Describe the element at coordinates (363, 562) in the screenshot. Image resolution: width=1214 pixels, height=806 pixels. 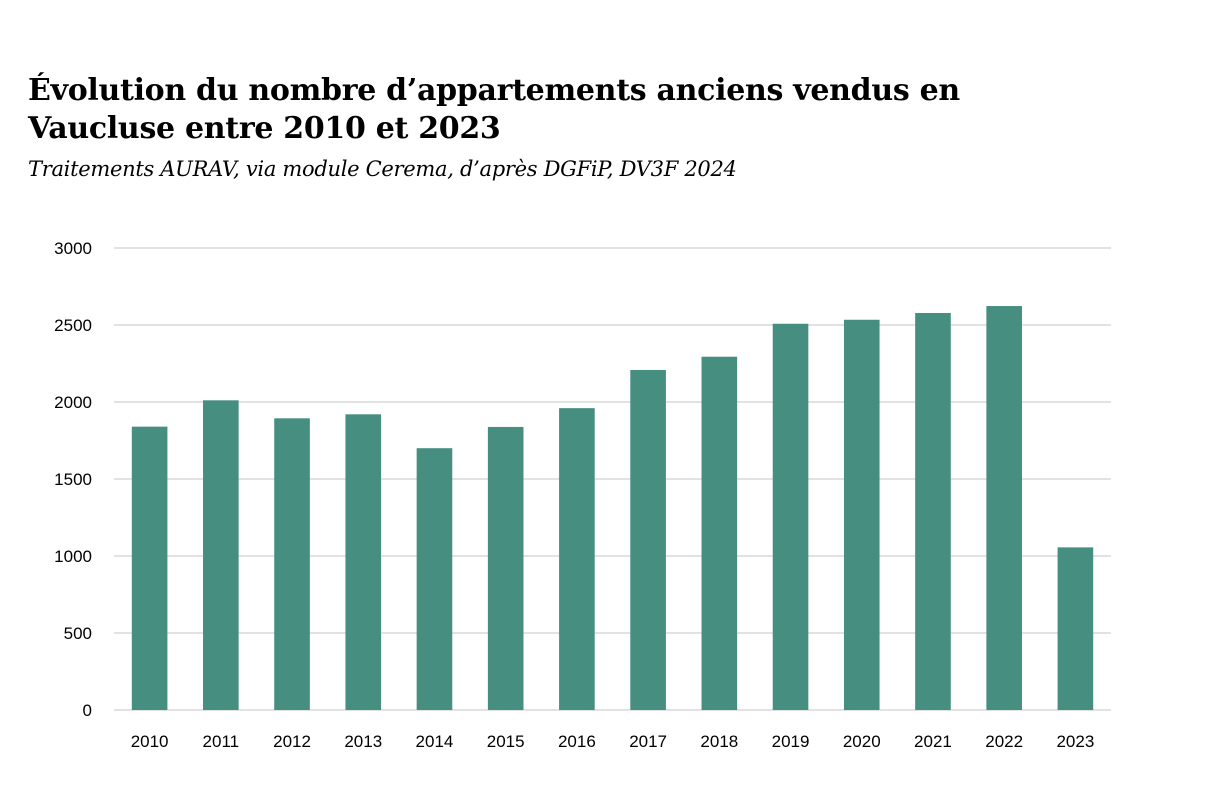
I see `bar-2013` at that location.